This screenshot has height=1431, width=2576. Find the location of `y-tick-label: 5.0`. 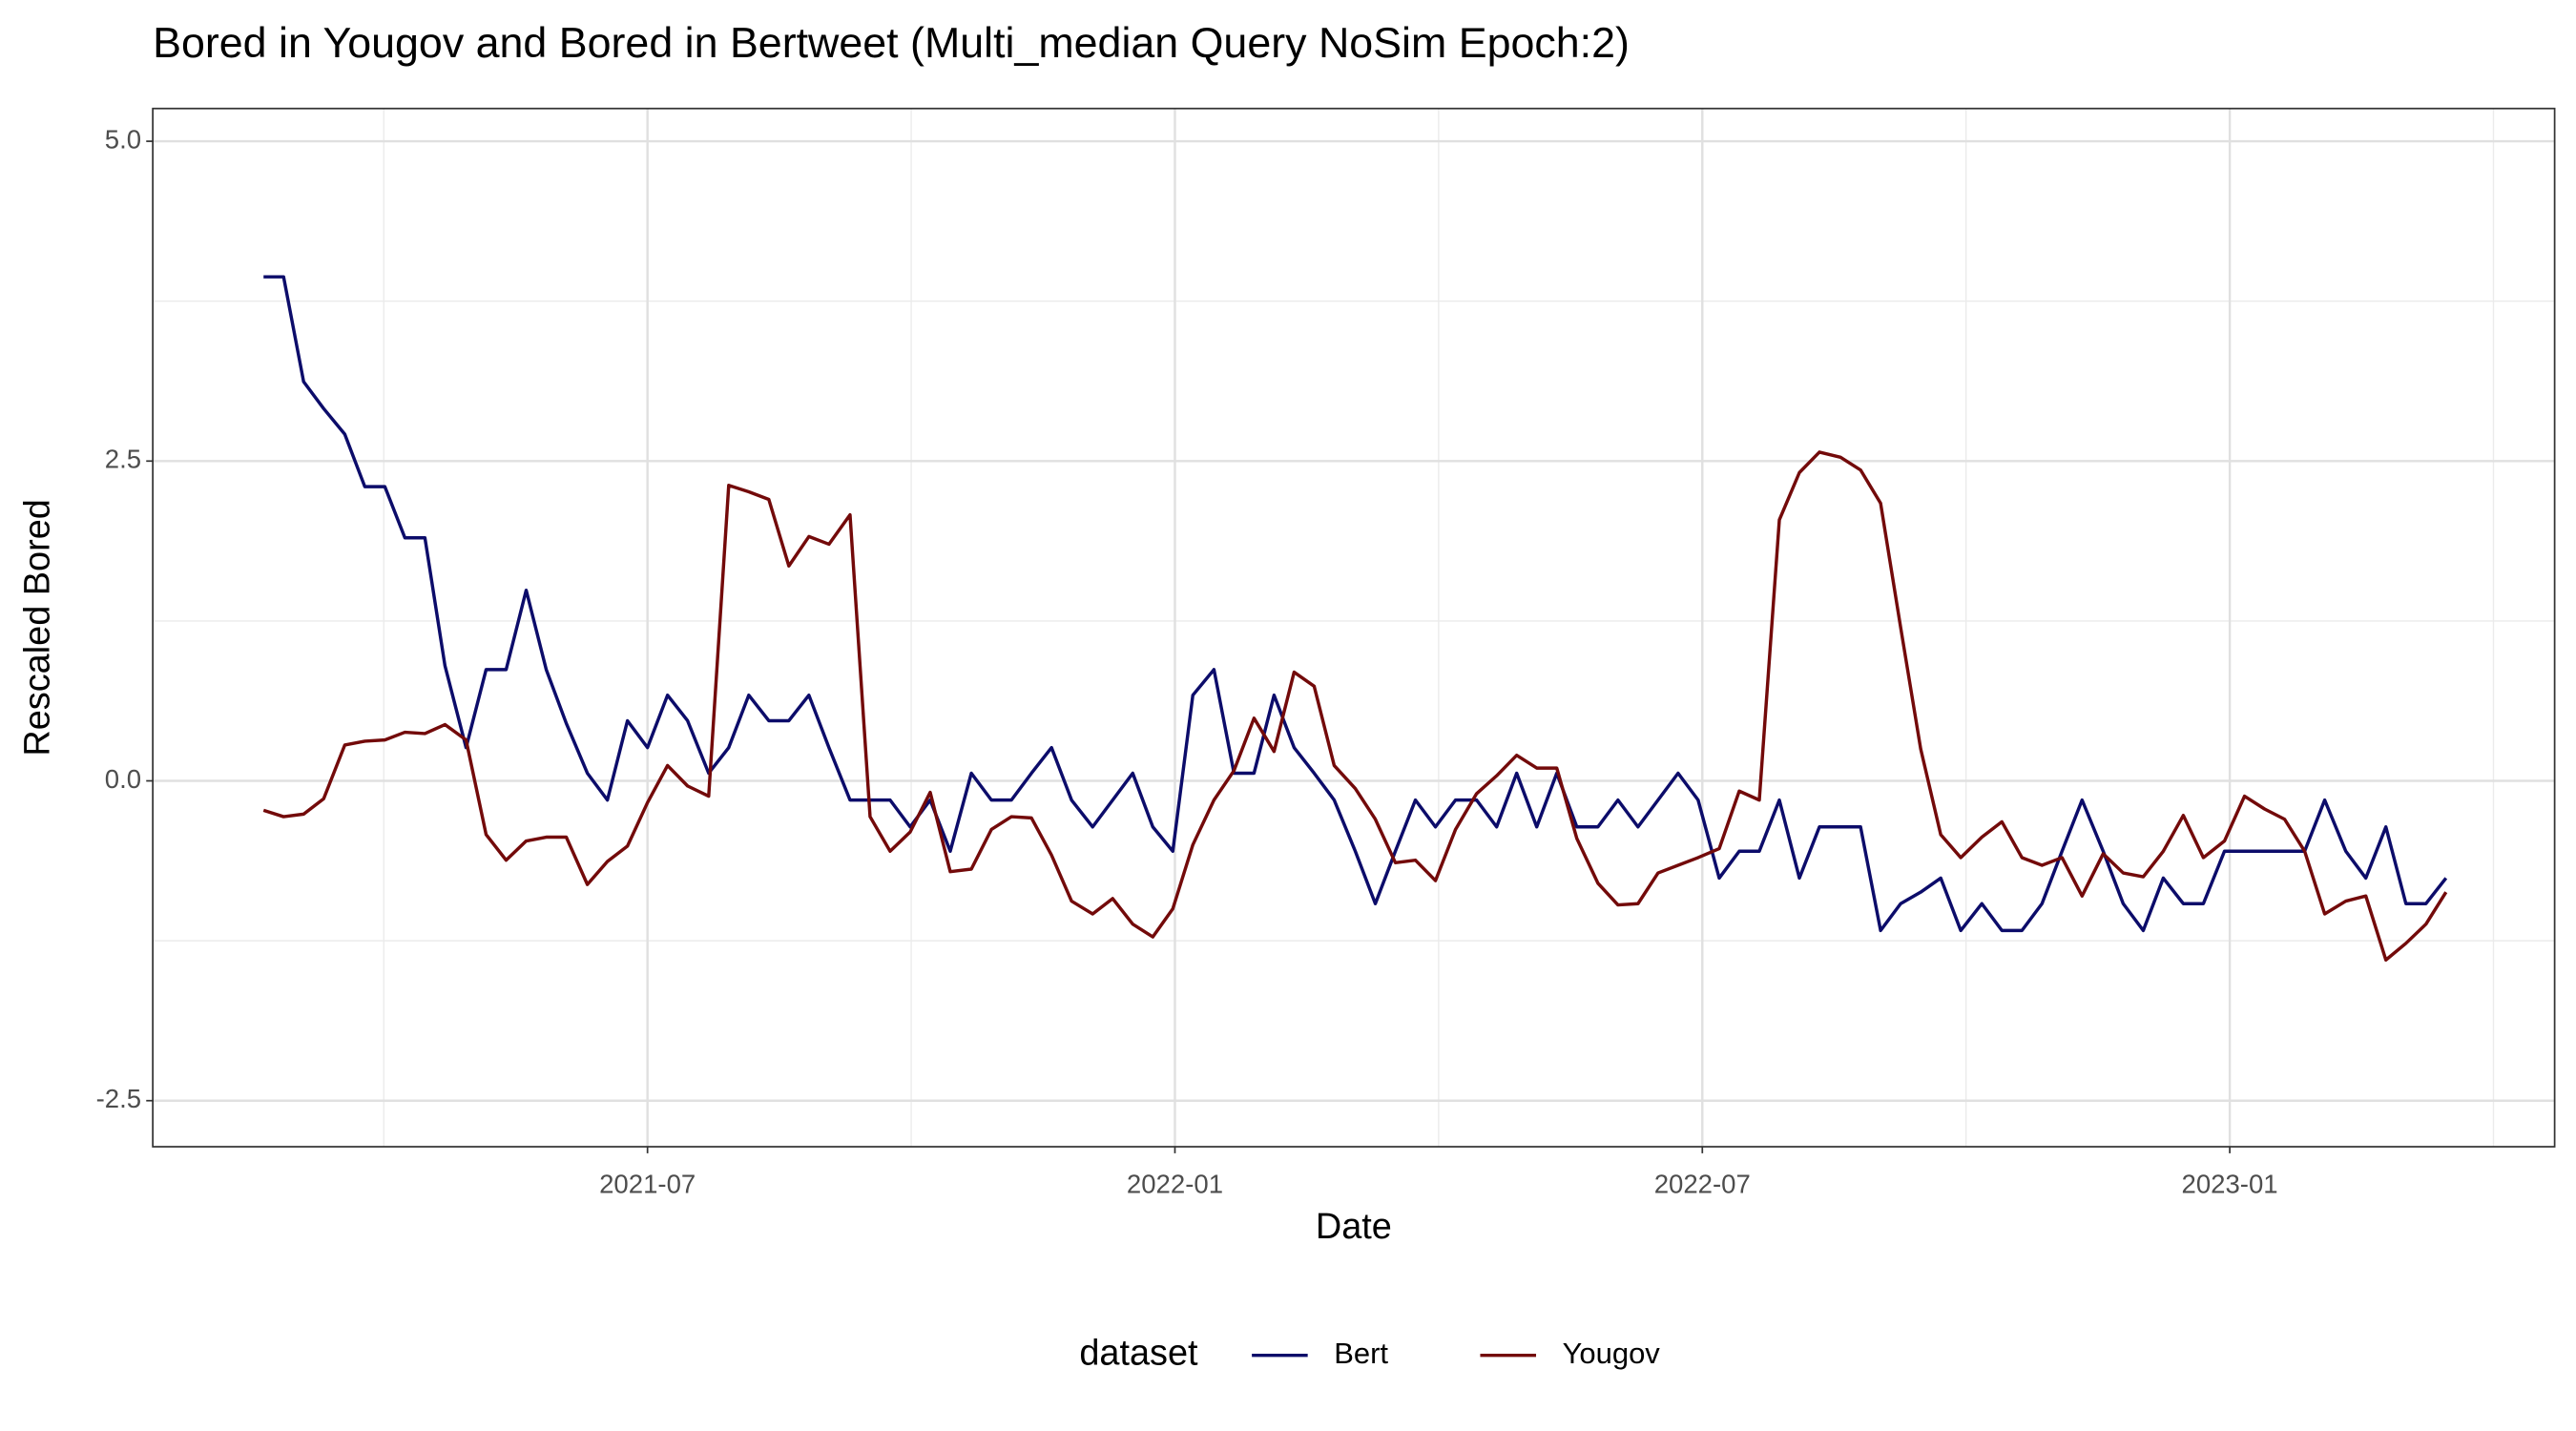

y-tick-label: 5.0 is located at coordinates (123, 139).